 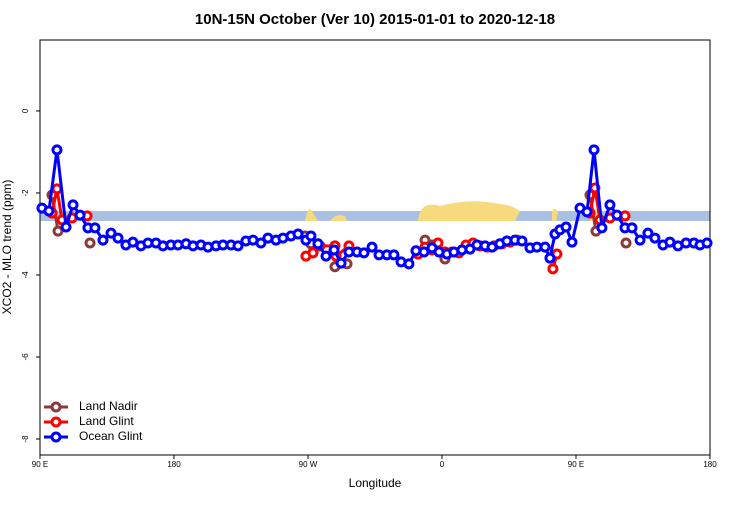 I want to click on x-tick-label: 0, so click(x=442, y=464).